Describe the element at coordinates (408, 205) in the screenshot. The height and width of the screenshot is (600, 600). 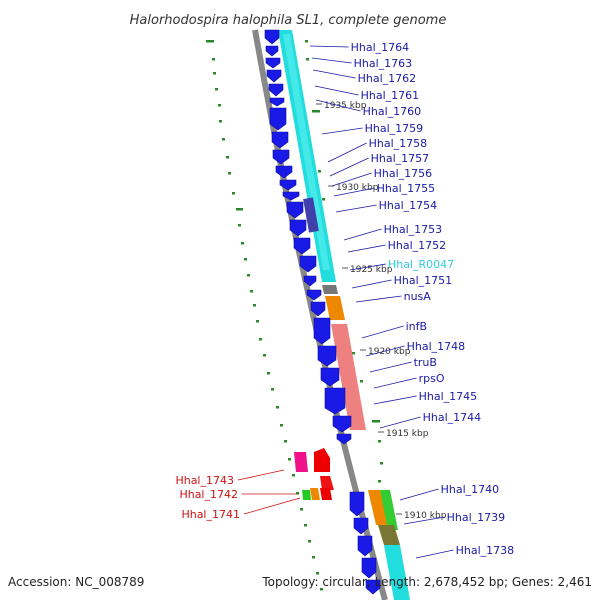
I see `gene-label-hhal_1754: Hhal_1754` at that location.